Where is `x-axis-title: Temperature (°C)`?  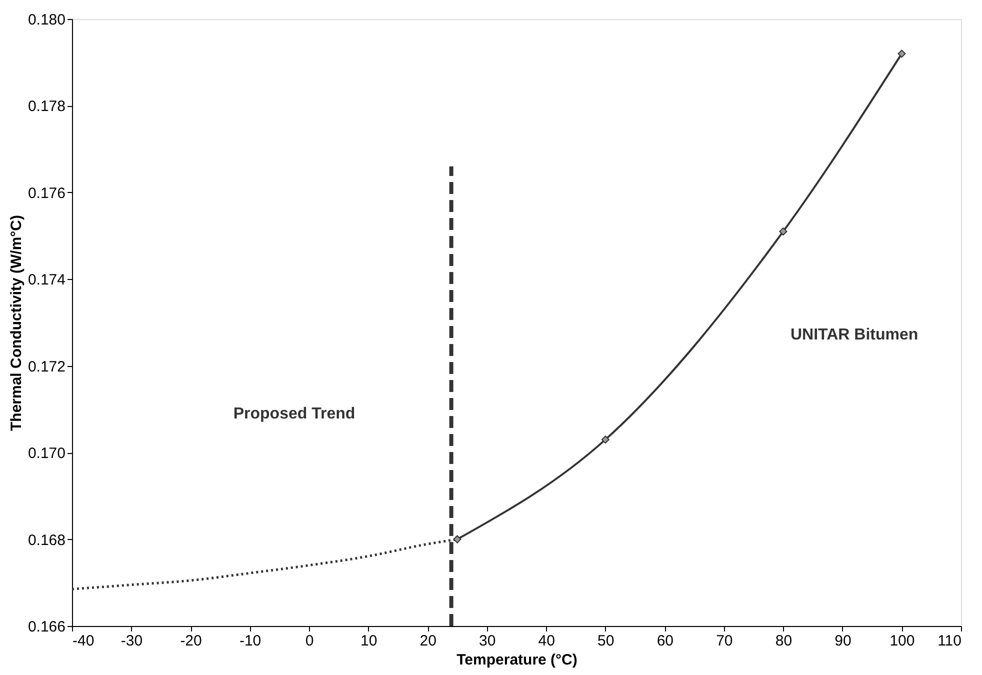
x-axis-title: Temperature (°C) is located at coordinates (517, 660).